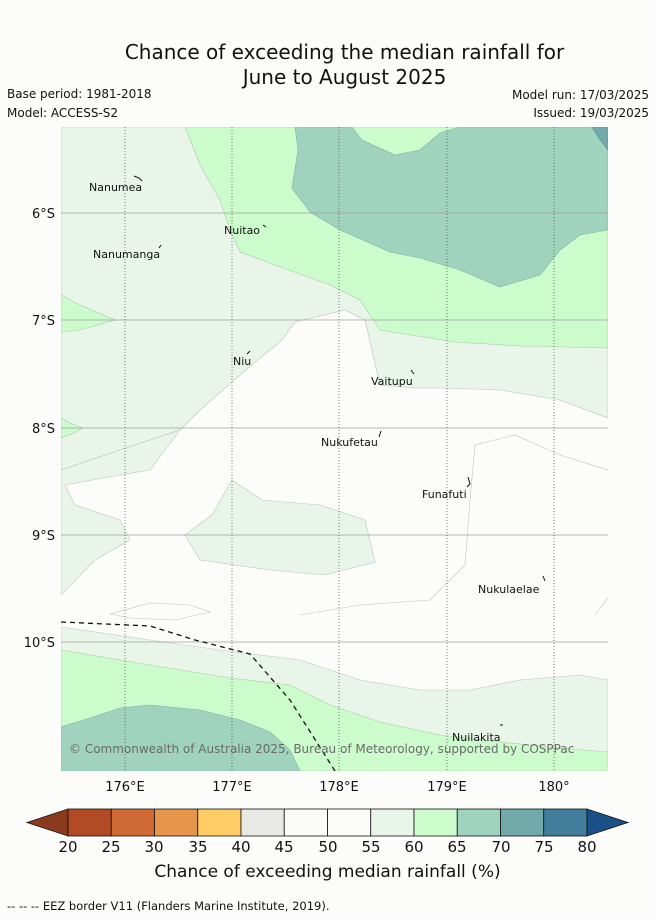 The width and height of the screenshot is (655, 919). Describe the element at coordinates (264, 226) in the screenshot. I see `nuitao-shape` at that location.